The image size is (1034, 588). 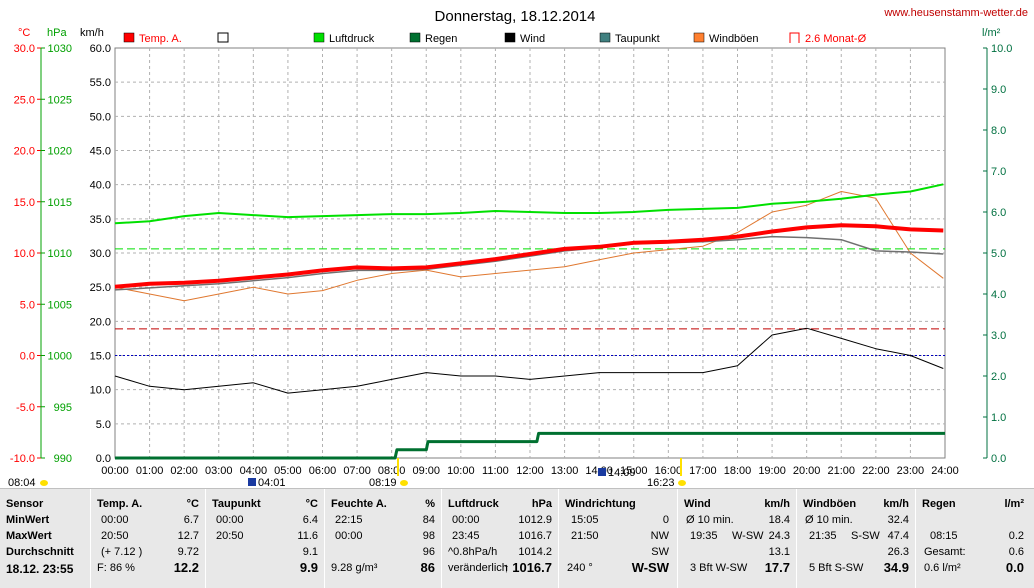 I want to click on gust-unit: km/h, so click(x=896, y=504).